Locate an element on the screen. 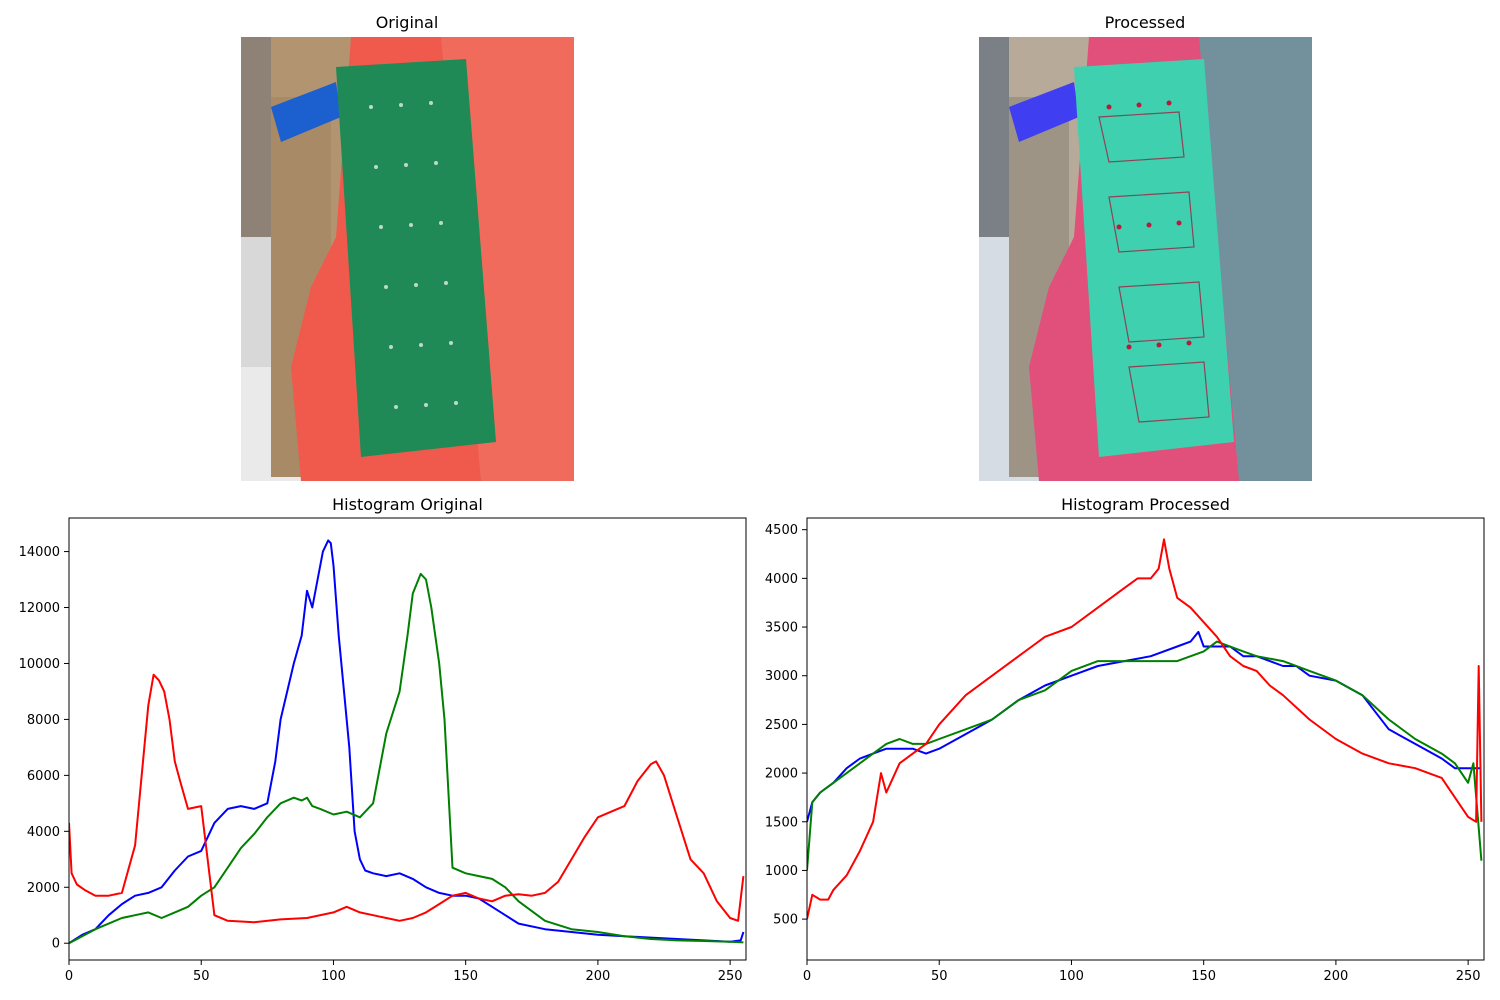 The width and height of the screenshot is (1500, 1000). histogram-original-y-tick-label: 14000 is located at coordinates (39, 552).